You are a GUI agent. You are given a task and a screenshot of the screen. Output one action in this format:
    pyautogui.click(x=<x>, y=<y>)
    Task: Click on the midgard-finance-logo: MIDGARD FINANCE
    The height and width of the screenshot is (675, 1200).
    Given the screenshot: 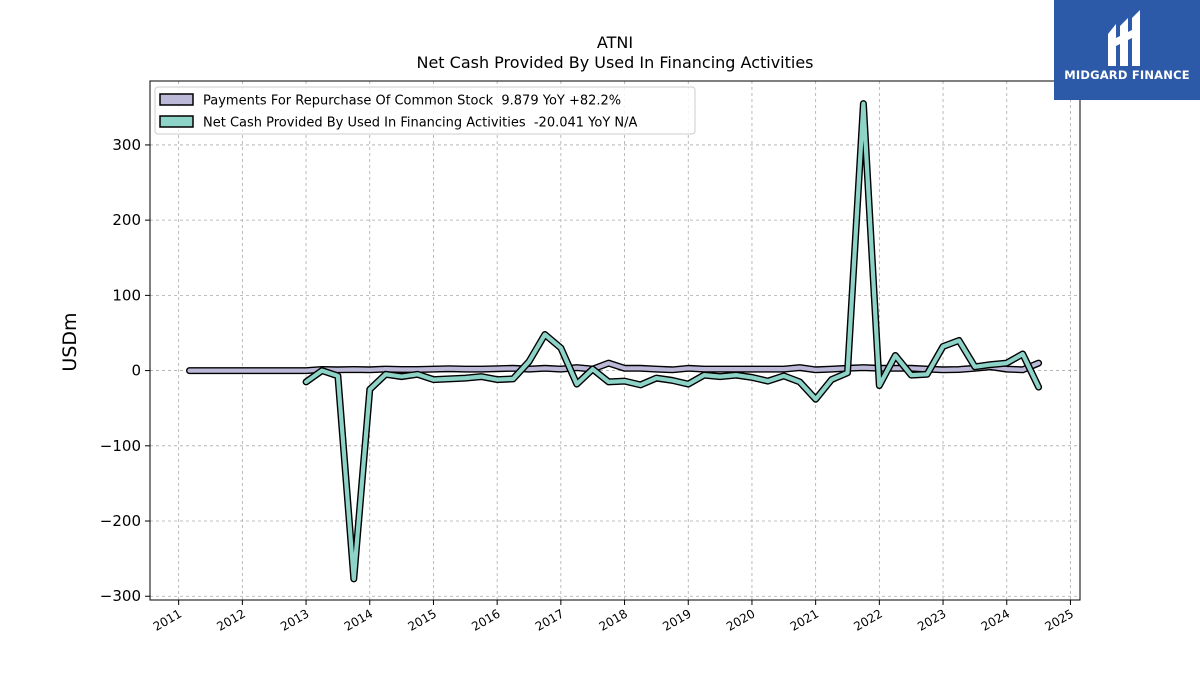 What is the action you would take?
    pyautogui.click(x=1127, y=50)
    